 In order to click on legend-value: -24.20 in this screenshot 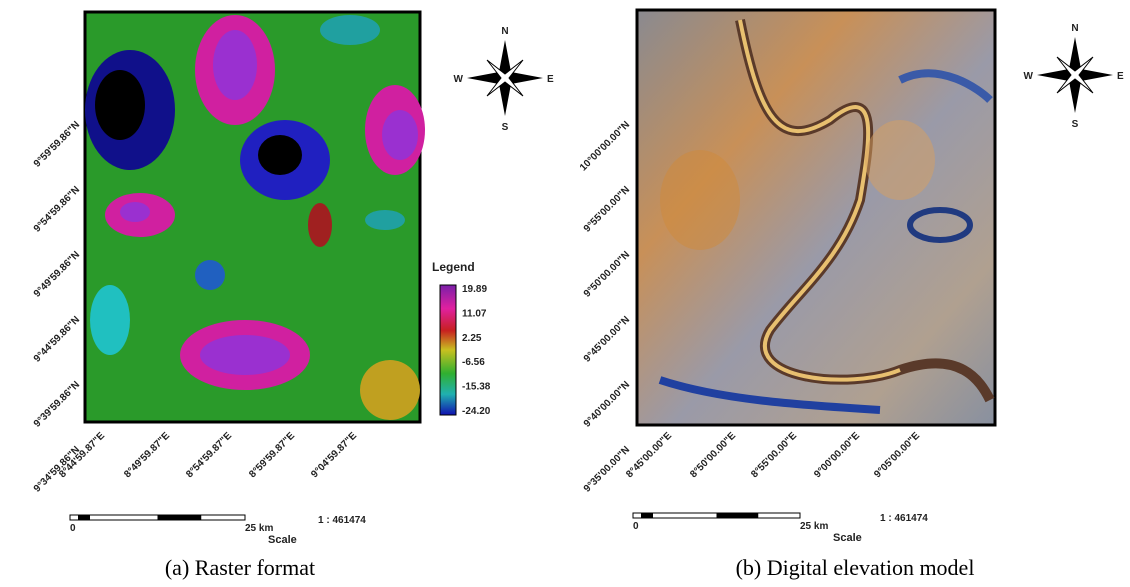, I will do `click(476, 411)`.